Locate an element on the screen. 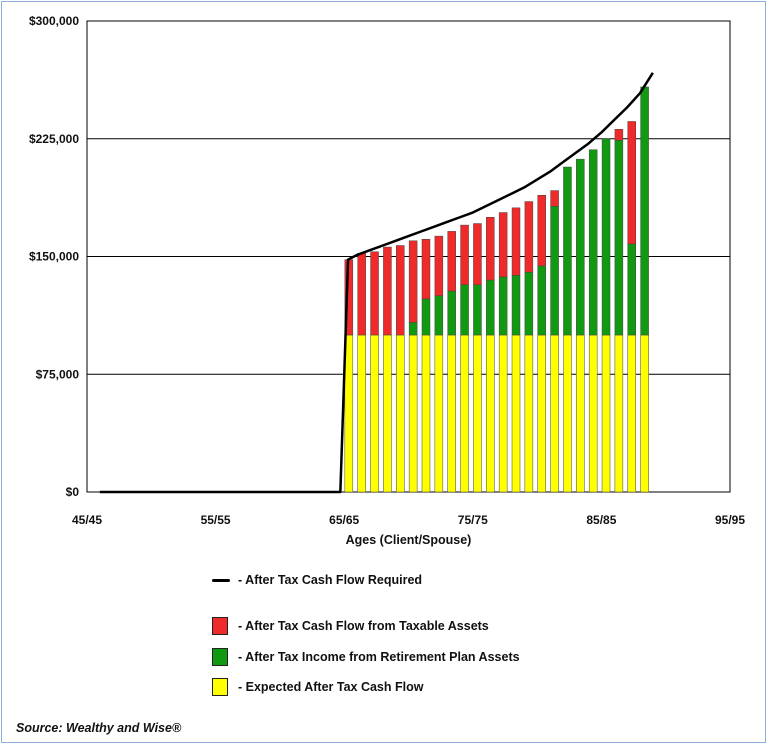 Image resolution: width=769 pixels, height=746 pixels. taxable-swatch is located at coordinates (220, 626).